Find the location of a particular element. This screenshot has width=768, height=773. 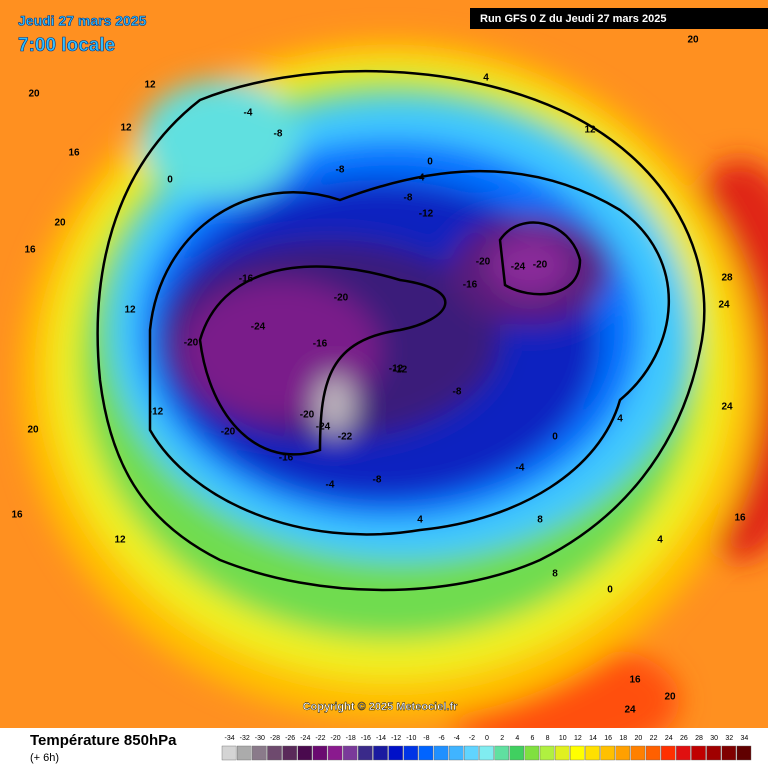

contour-label: 28 is located at coordinates (727, 278).